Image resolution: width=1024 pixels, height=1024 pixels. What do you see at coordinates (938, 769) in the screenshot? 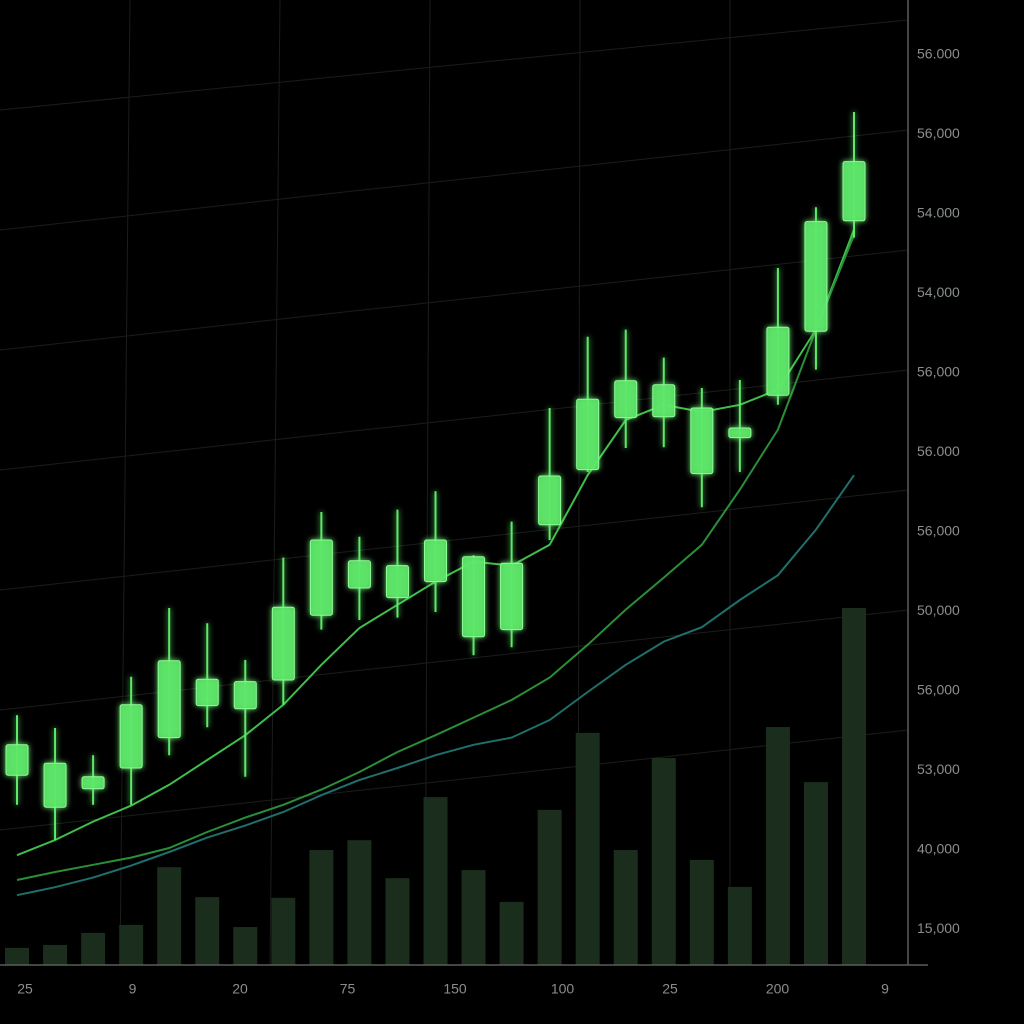
I see `y-axis-label: 53,000` at bounding box center [938, 769].